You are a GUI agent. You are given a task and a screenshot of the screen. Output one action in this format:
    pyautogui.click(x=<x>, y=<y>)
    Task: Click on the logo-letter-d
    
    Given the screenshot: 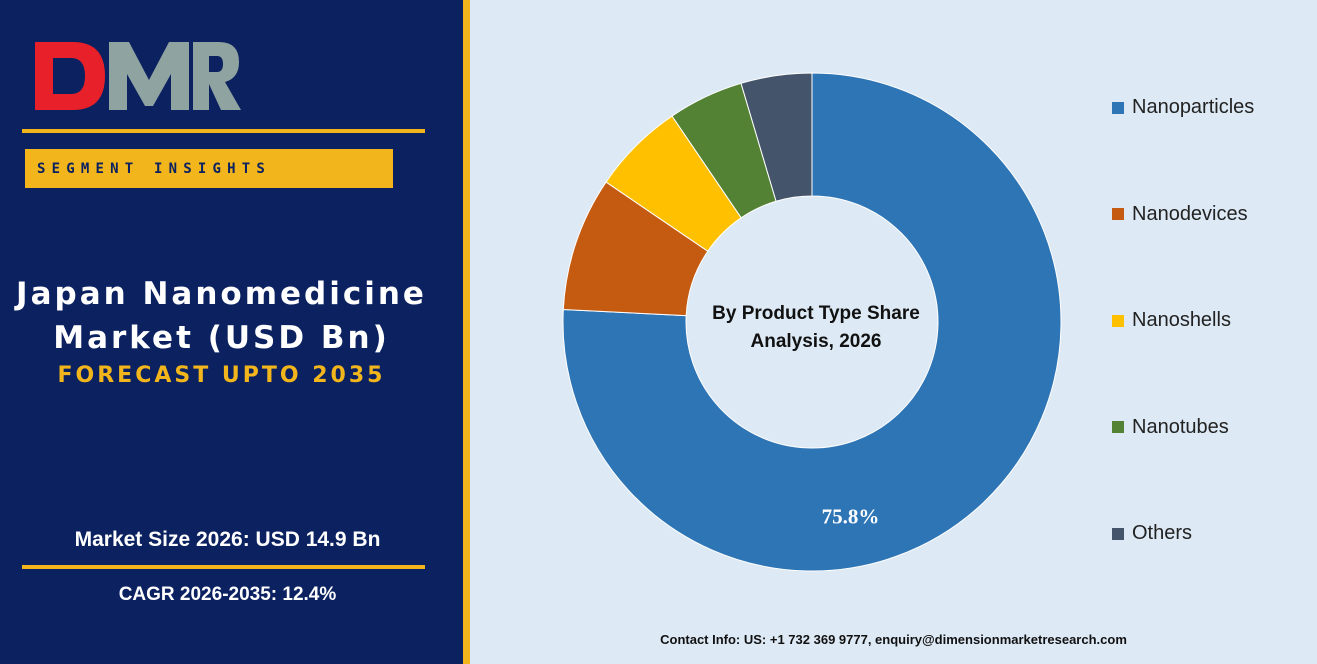 What is the action you would take?
    pyautogui.click(x=70, y=76)
    